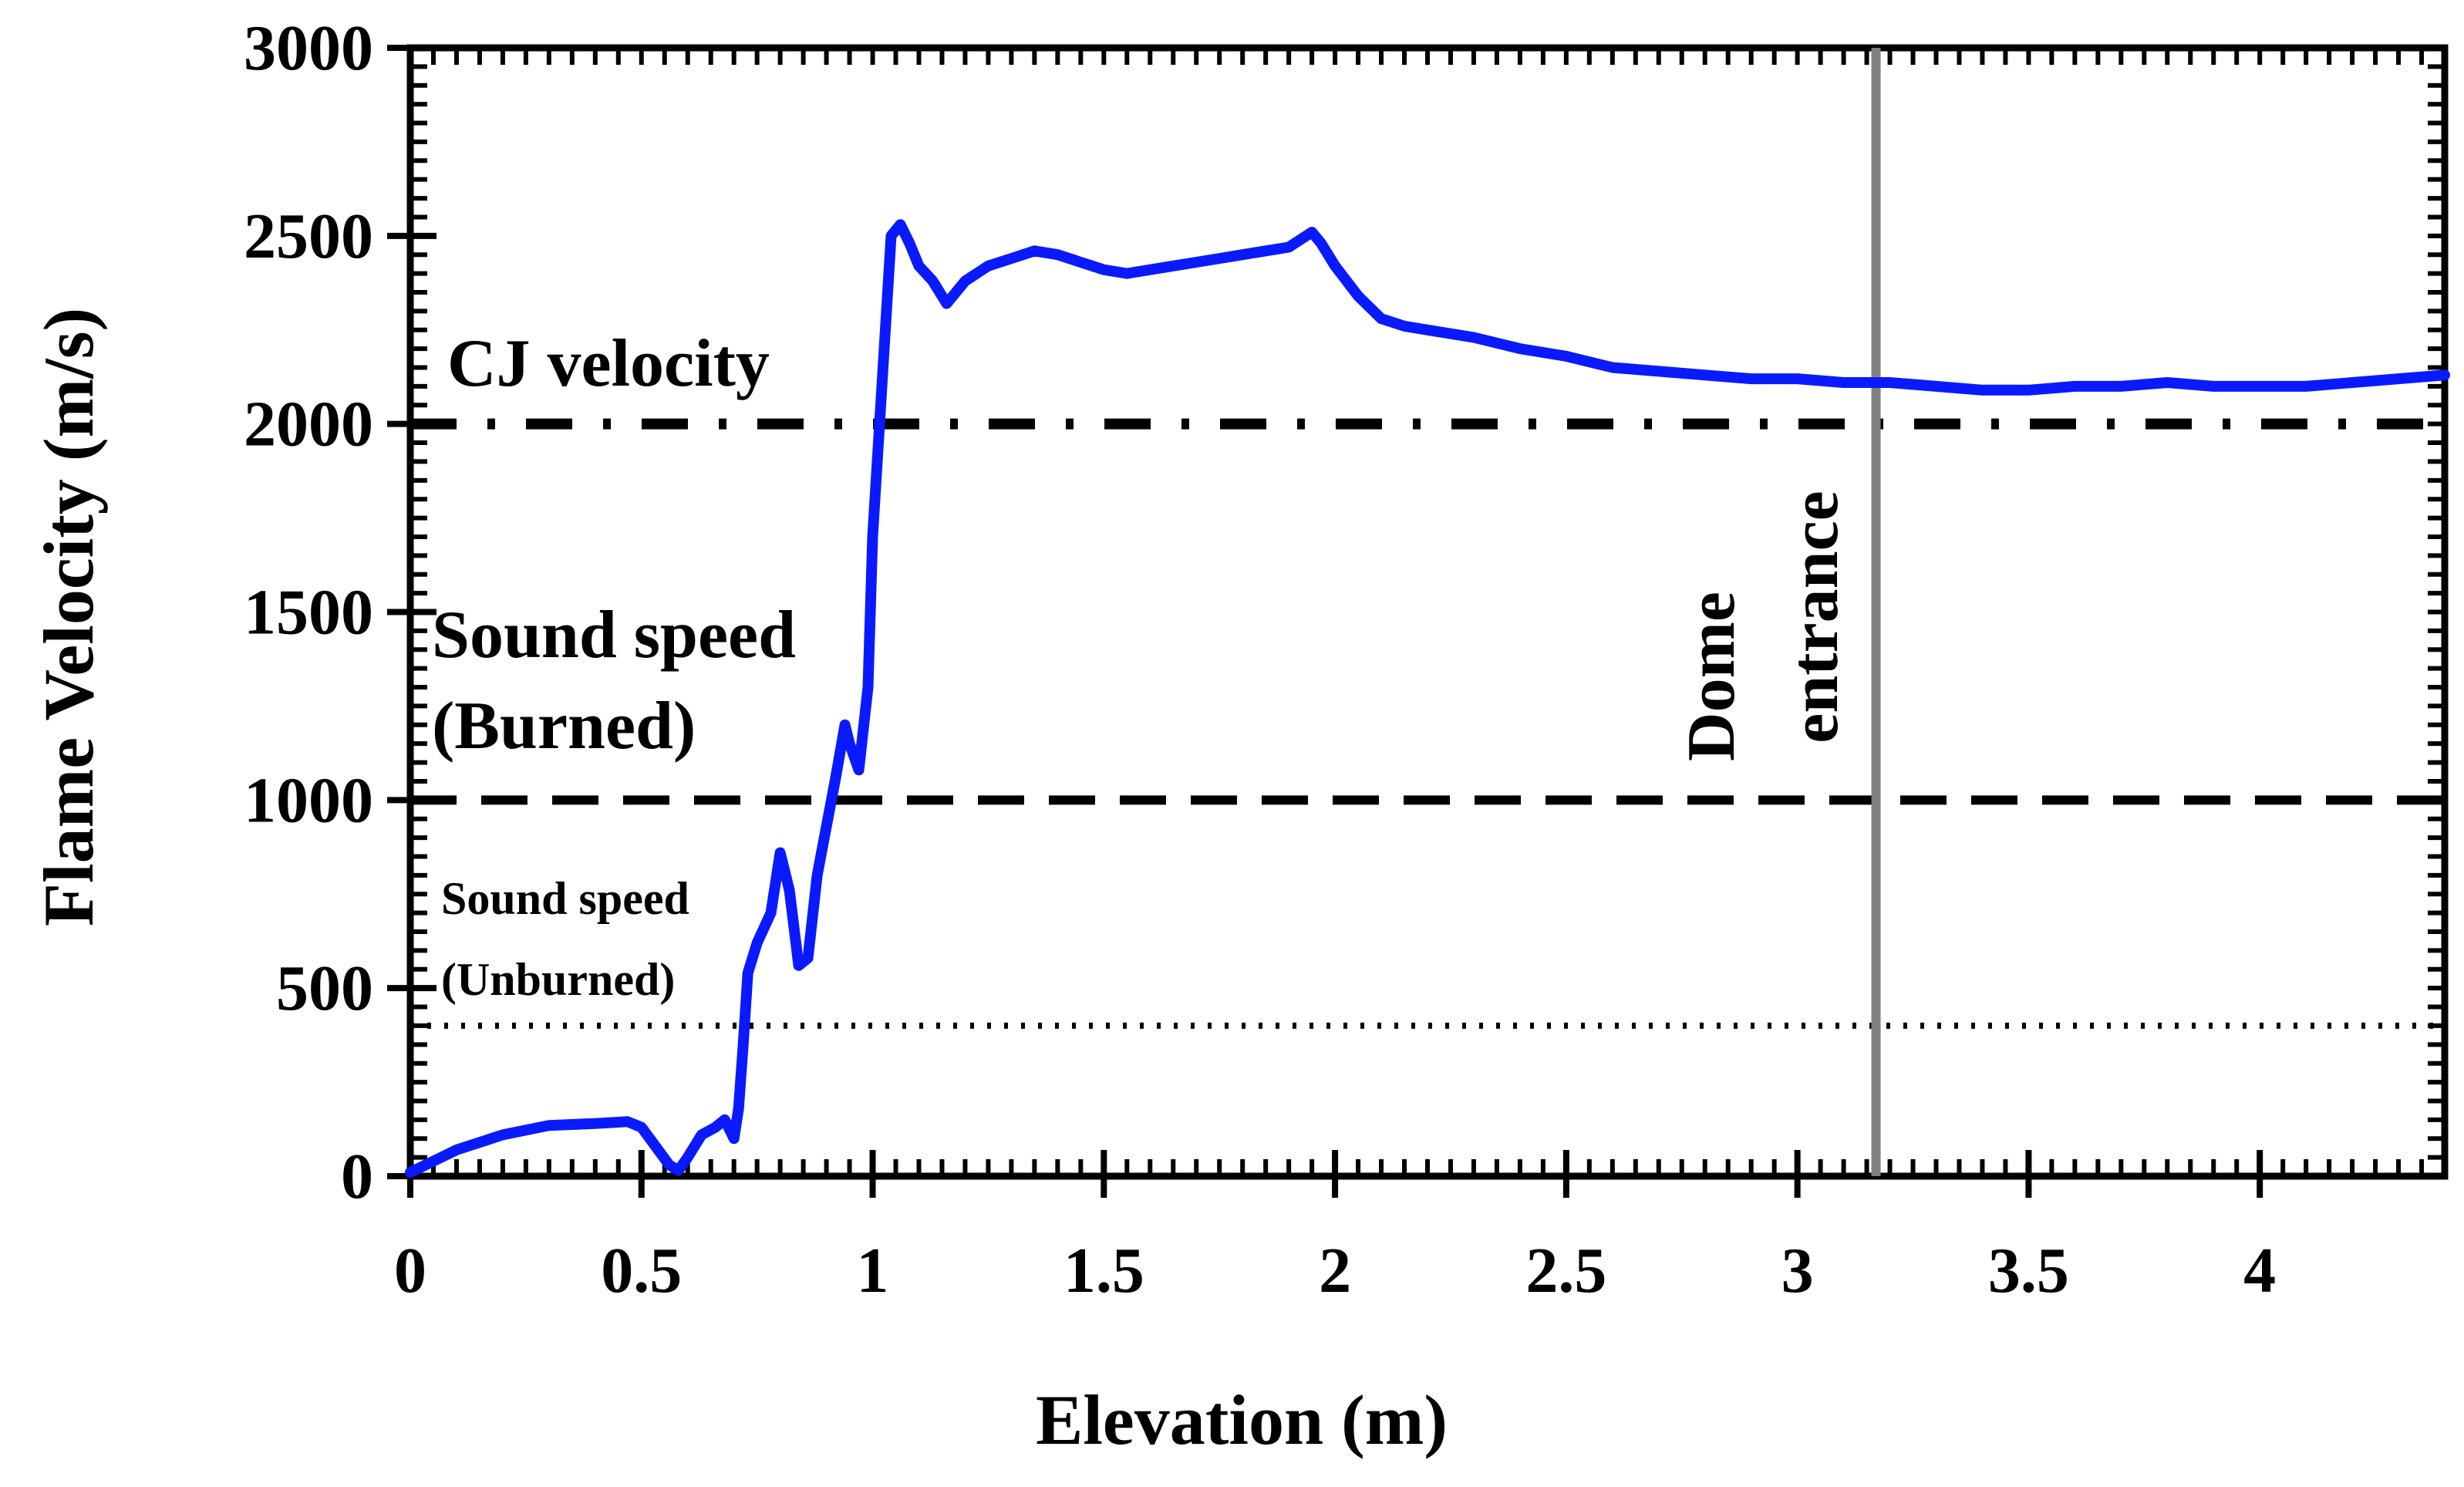  I want to click on y-tick-label: 3000, so click(308, 48).